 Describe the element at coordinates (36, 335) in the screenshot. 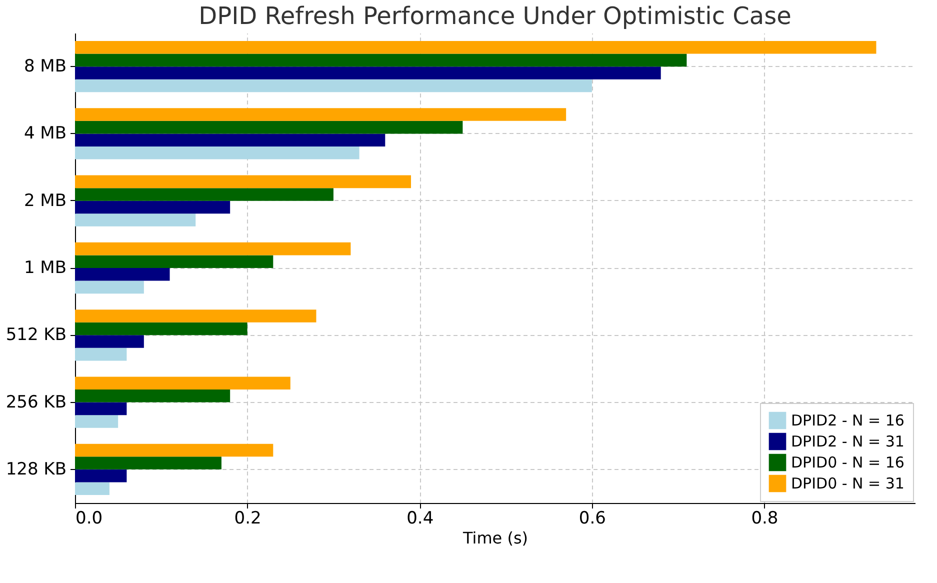

I see `y-tick-label: 512 KB` at that location.